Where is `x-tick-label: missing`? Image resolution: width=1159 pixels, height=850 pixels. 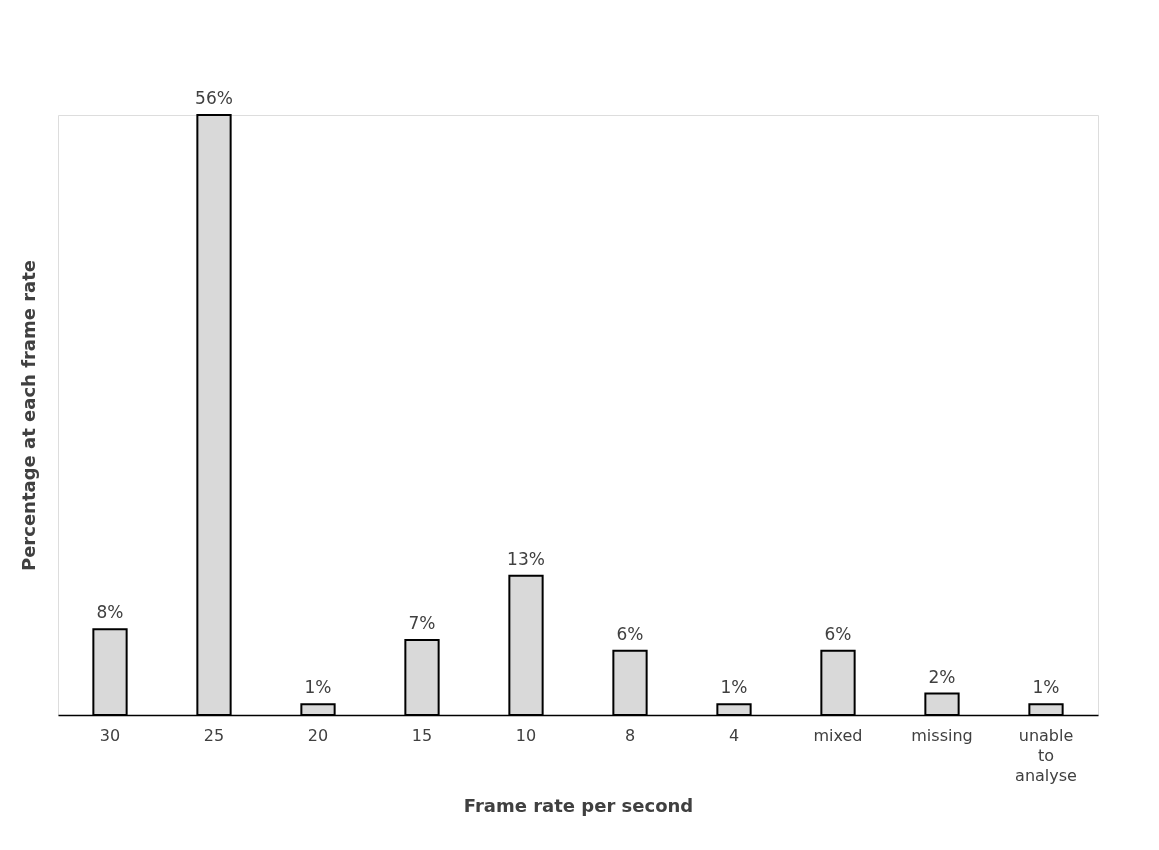 x-tick-label: missing is located at coordinates (942, 735).